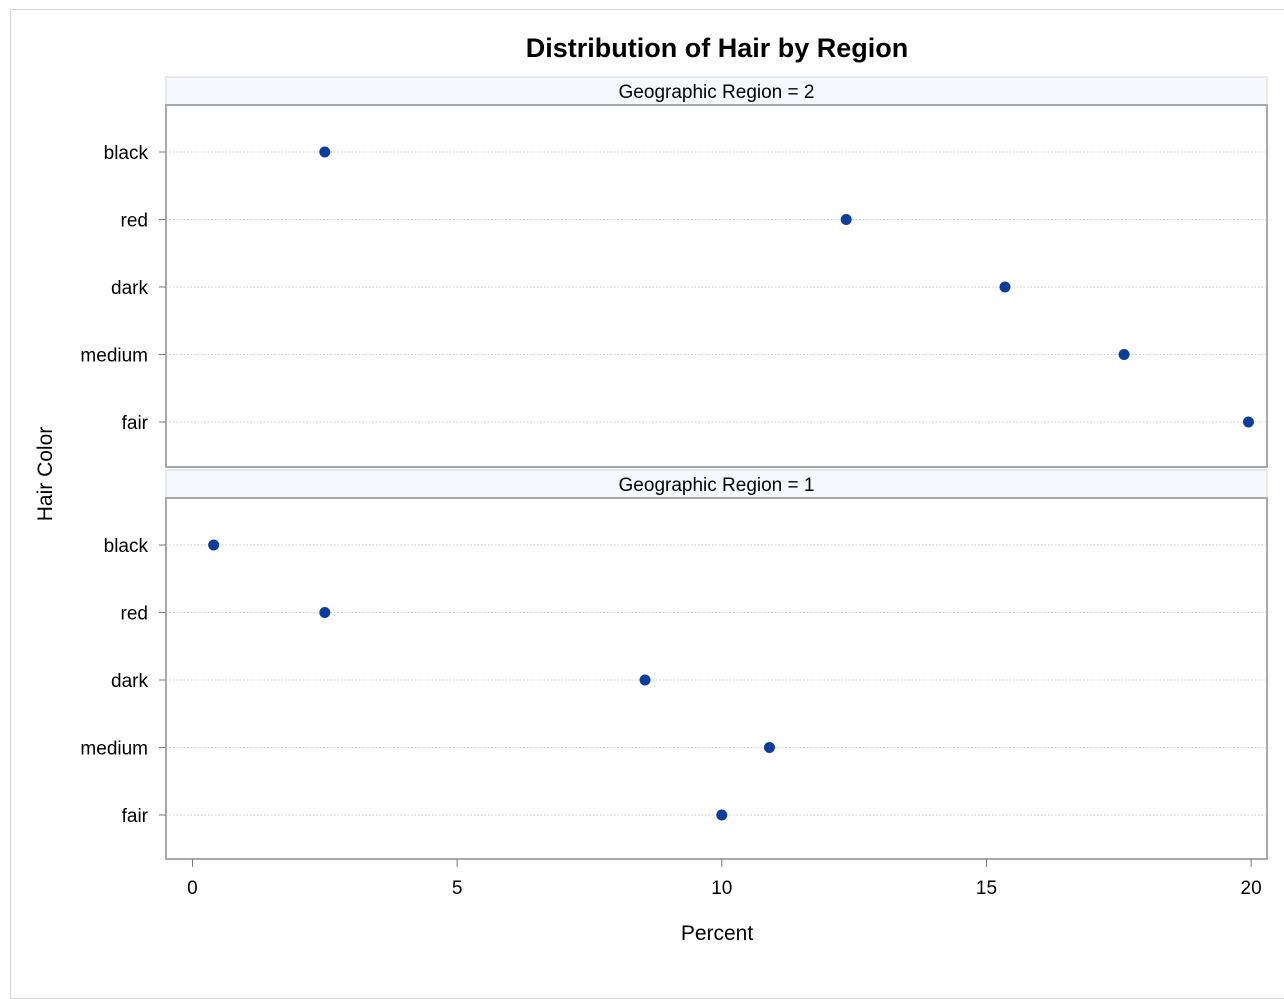  I want to click on panel-header-label: Geographic Region = 1, so click(717, 485).